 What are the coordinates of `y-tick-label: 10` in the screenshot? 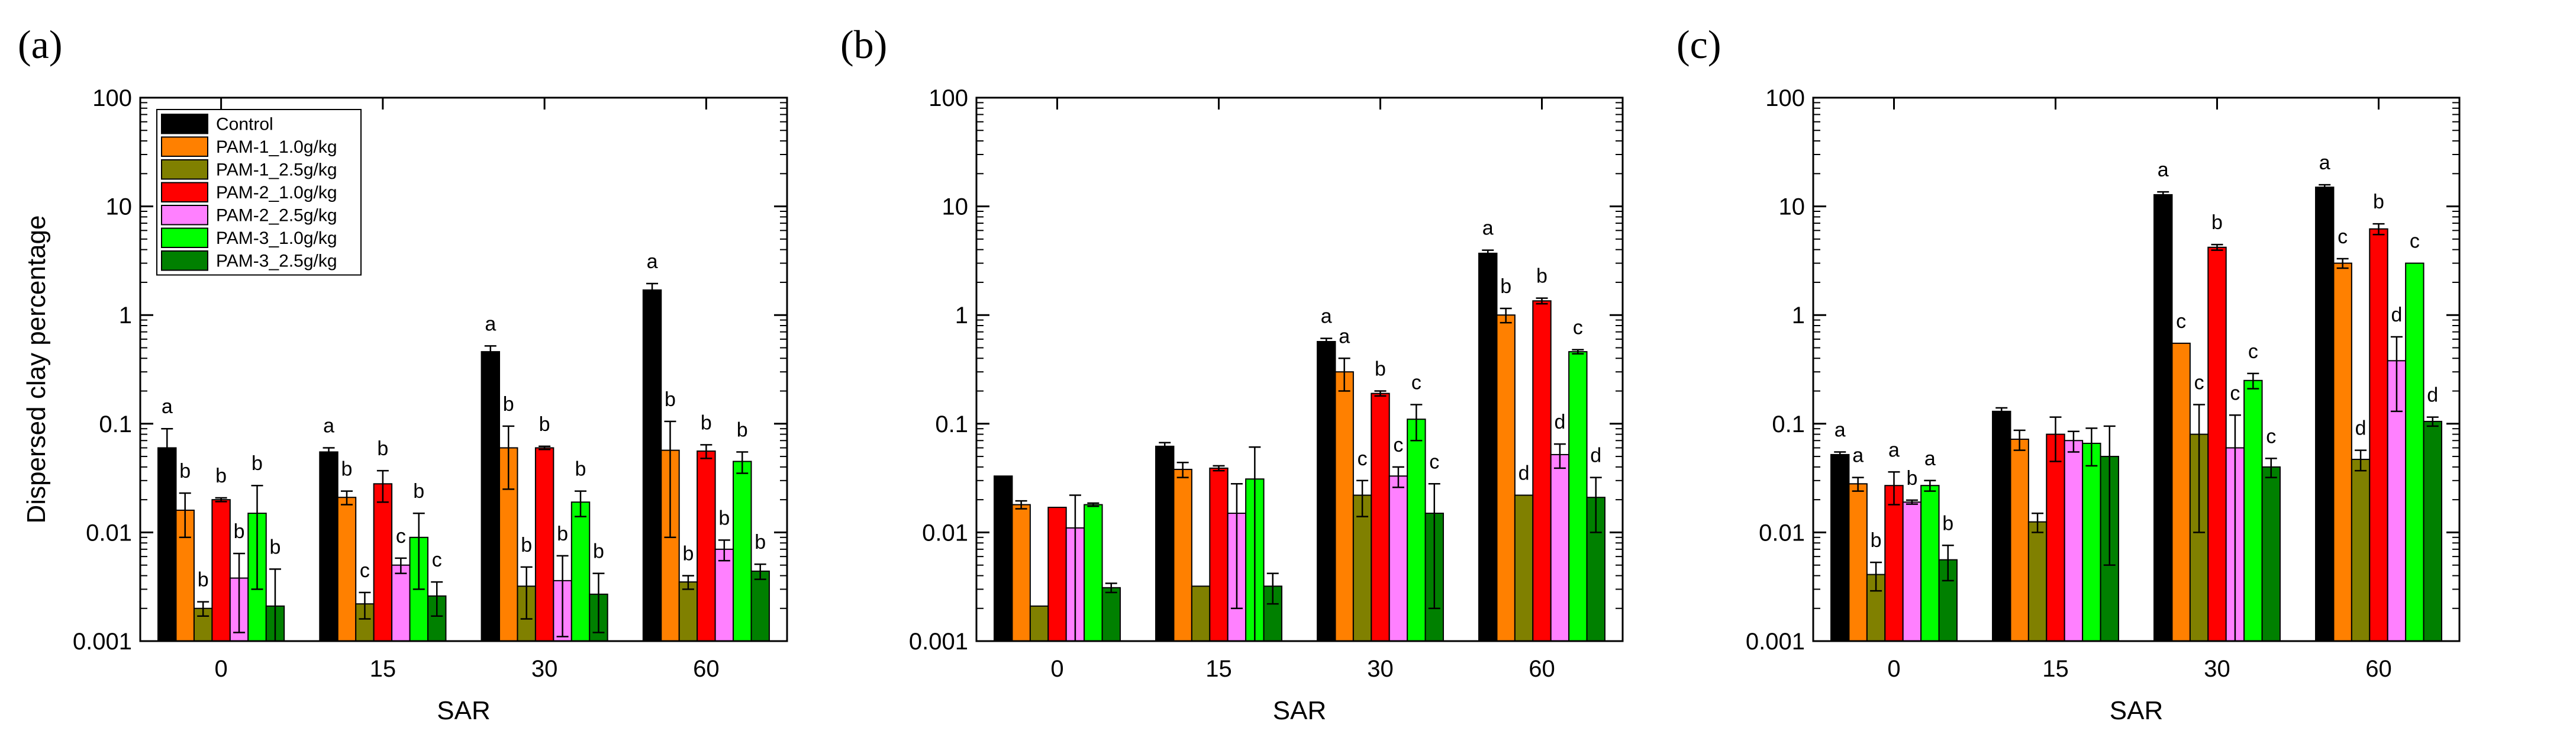 It's located at (955, 207).